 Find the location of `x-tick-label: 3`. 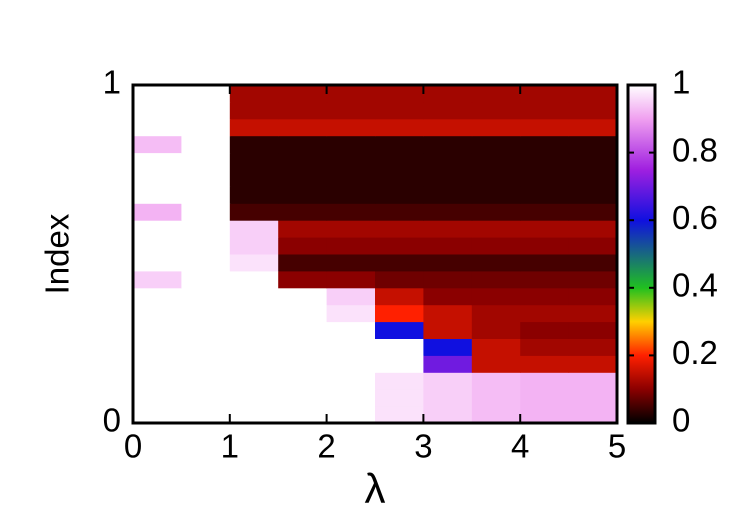

x-tick-label: 3 is located at coordinates (423, 446).